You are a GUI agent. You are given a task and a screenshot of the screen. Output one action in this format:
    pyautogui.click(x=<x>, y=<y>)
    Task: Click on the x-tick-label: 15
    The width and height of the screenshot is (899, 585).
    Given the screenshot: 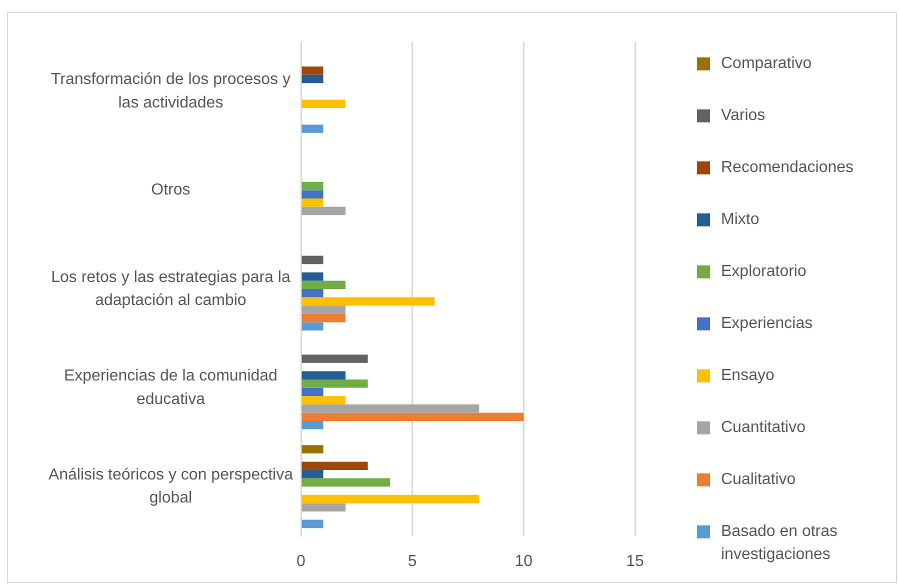 What is the action you would take?
    pyautogui.click(x=635, y=561)
    